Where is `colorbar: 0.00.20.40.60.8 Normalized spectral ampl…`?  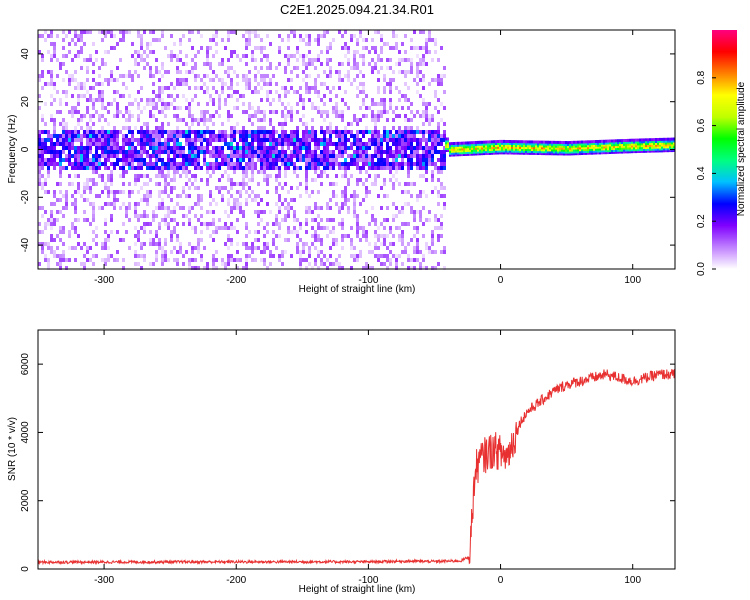
colorbar: 0.00.20.40.60.8 Normalized spectral ampl… is located at coordinates (721, 153).